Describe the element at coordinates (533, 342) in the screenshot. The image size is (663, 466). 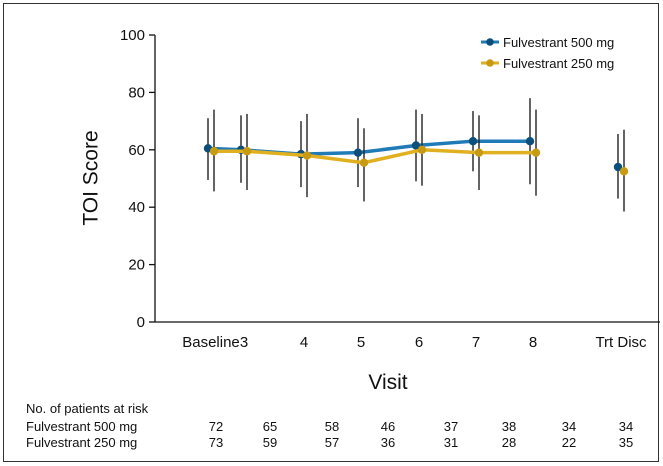
I see `x-tick-label: 8` at that location.